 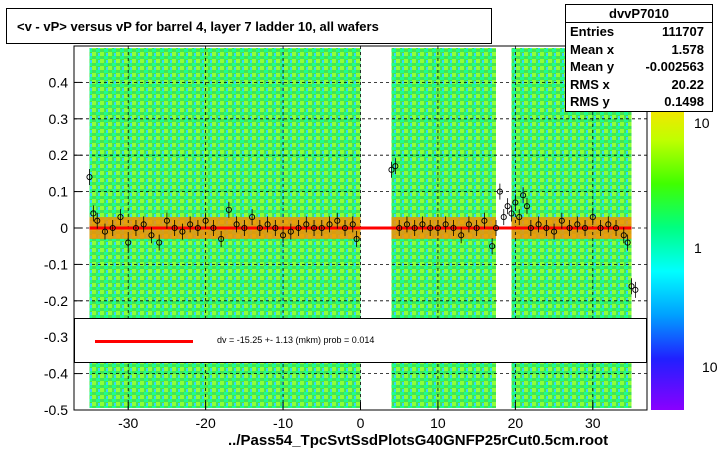 I want to click on y-tick-label-6: 0.1, so click(x=59, y=192).